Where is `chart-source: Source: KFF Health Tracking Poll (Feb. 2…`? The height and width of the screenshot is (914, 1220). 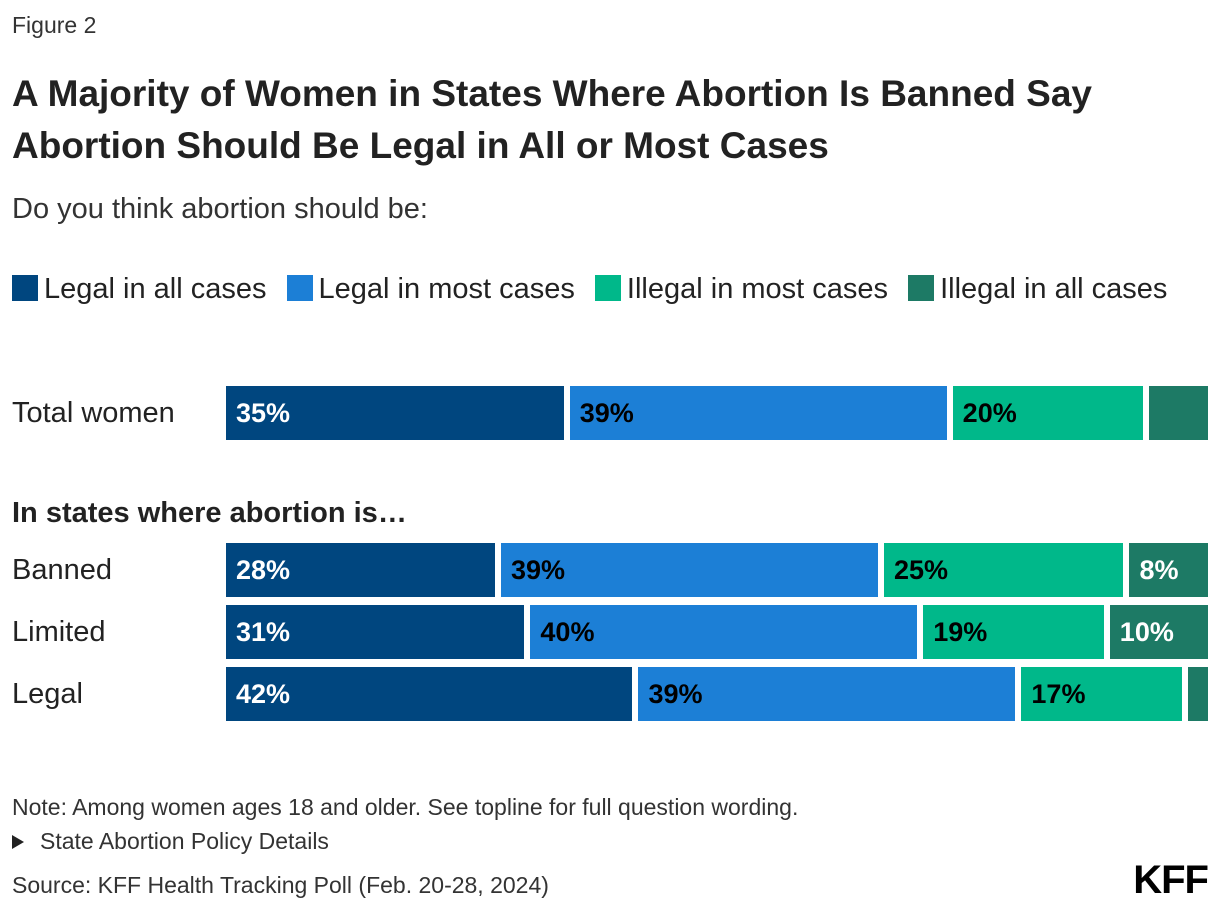
chart-source: Source: KFF Health Tracking Poll (Feb. 2… is located at coordinates (280, 885).